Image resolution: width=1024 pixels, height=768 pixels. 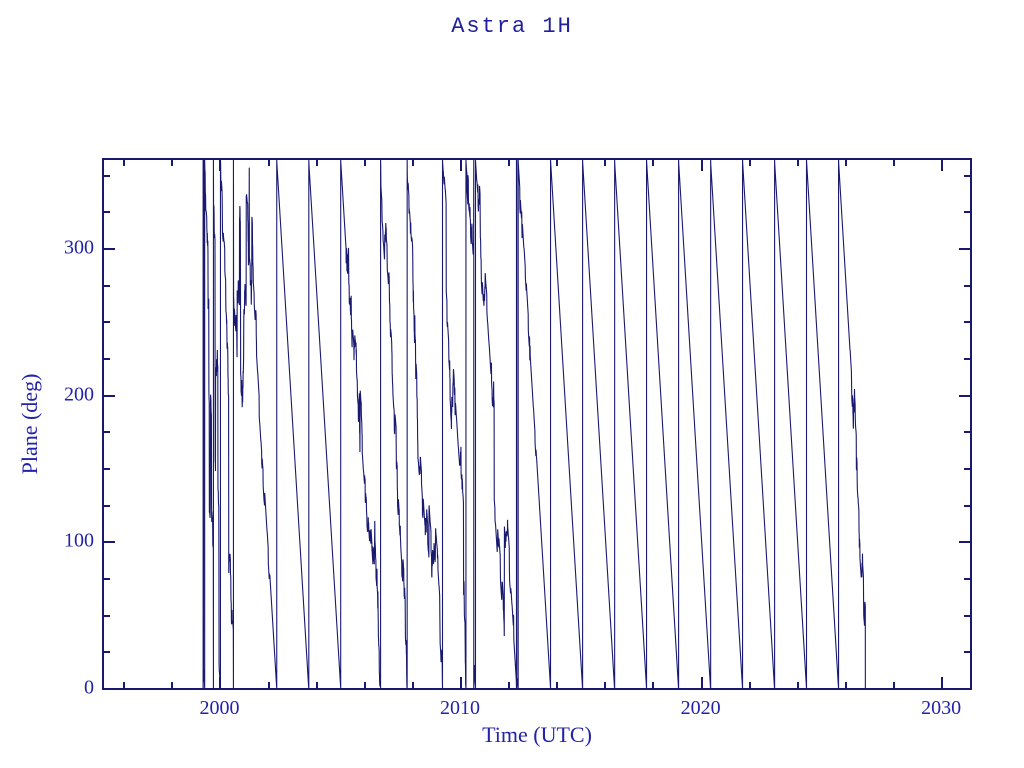 What do you see at coordinates (89, 687) in the screenshot?
I see `y-tick-label: 0` at bounding box center [89, 687].